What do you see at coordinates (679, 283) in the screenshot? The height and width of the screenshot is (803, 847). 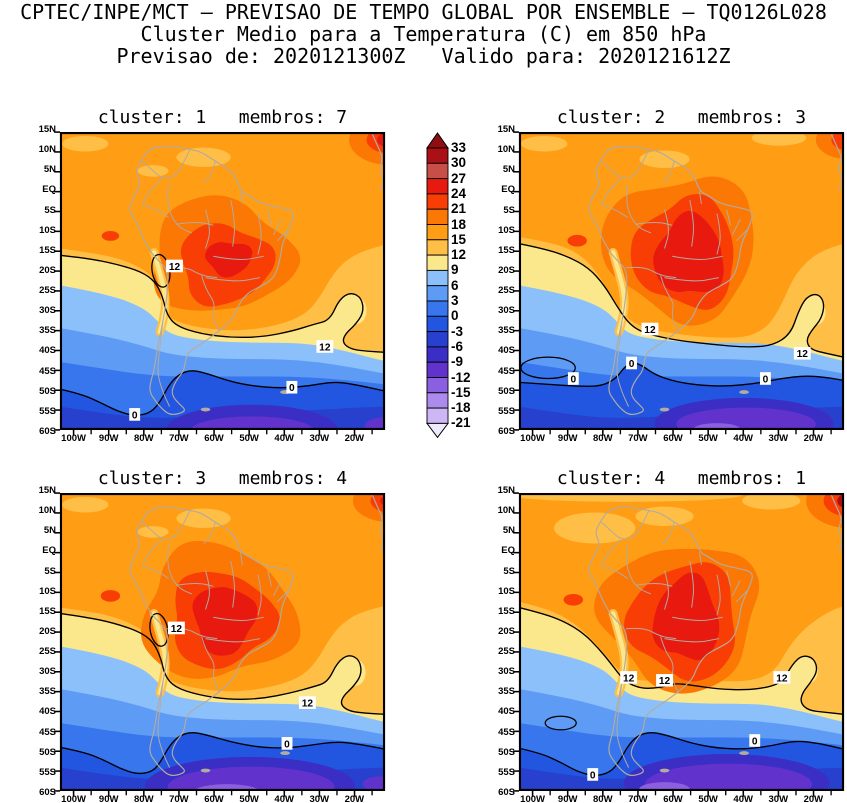 I see `cluster-2-map: 12 12 0 0 0` at bounding box center [679, 283].